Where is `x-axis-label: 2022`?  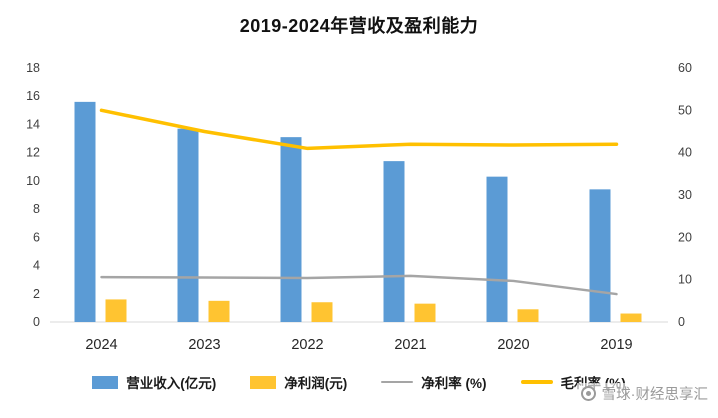 x-axis-label: 2022 is located at coordinates (307, 345).